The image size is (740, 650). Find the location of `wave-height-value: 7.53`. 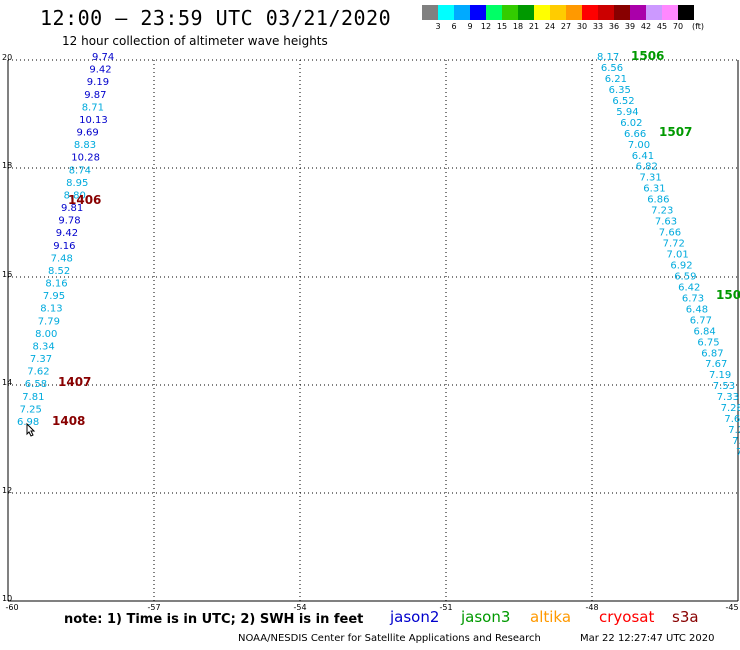

wave-height-value: 7.53 is located at coordinates (724, 386).